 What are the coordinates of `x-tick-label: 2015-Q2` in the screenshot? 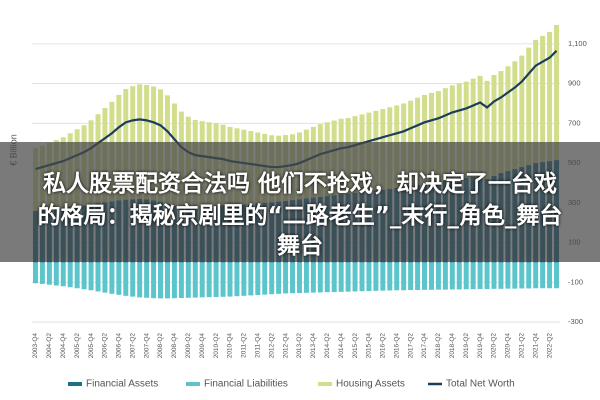 It's located at (355, 346).